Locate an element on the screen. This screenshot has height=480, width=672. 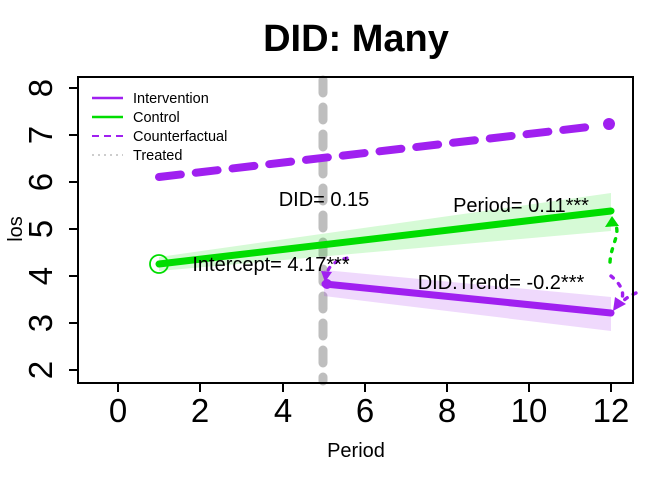
y-tick-label-7: 7 is located at coordinates (40, 135).